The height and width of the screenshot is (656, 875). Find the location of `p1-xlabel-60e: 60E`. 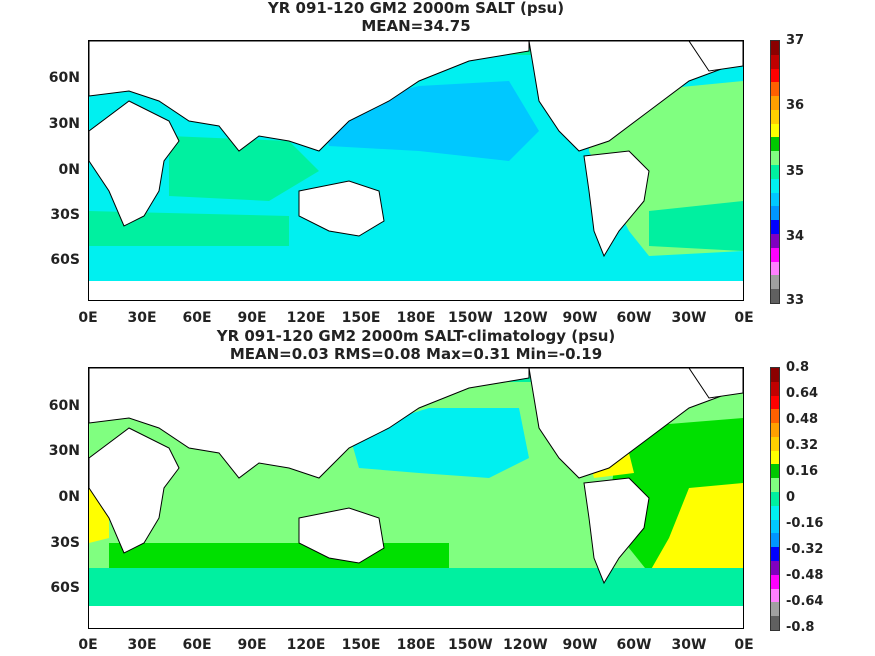

p1-xlabel-60e: 60E is located at coordinates (197, 318).